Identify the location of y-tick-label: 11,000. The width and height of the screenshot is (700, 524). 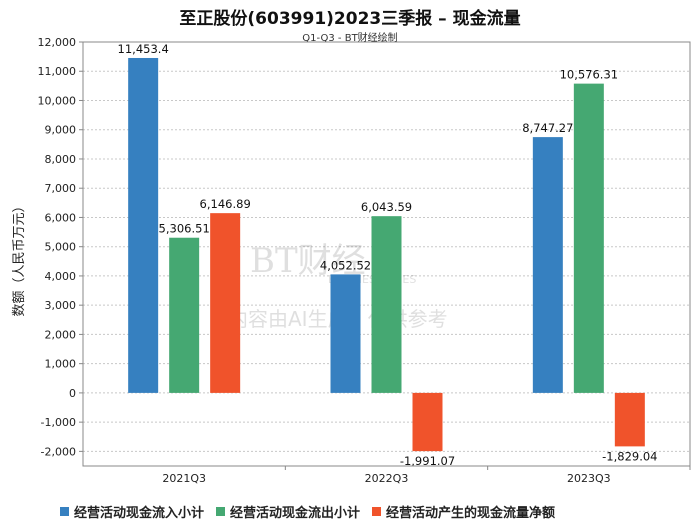
(57, 71).